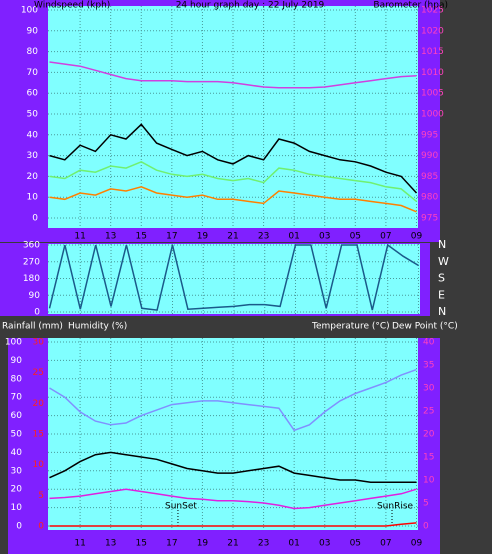 The width and height of the screenshot is (492, 554). What do you see at coordinates (443, 261) in the screenshot?
I see `y2-tick-label: W` at bounding box center [443, 261].